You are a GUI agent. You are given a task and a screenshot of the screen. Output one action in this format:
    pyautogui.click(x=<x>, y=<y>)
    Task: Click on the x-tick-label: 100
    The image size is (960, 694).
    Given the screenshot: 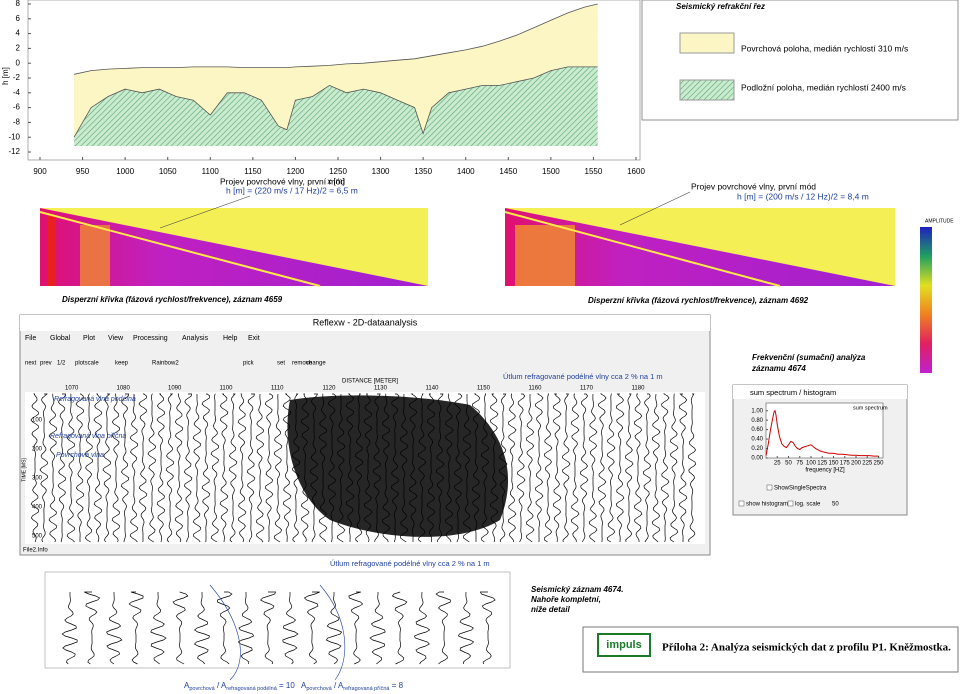 What is the action you would take?
    pyautogui.click(x=811, y=464)
    